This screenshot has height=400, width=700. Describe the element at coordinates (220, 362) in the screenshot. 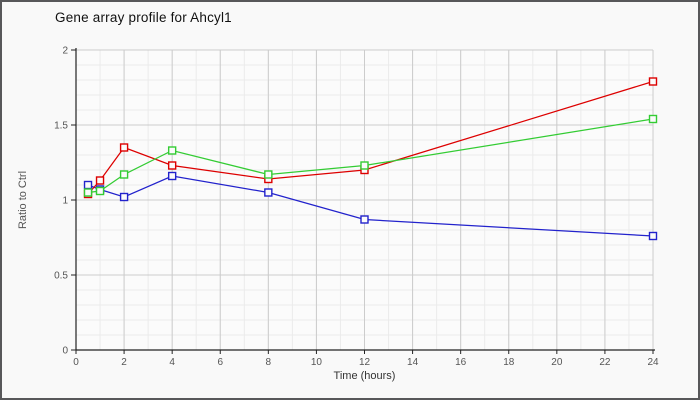

I see `x-tick-label: 6` at that location.